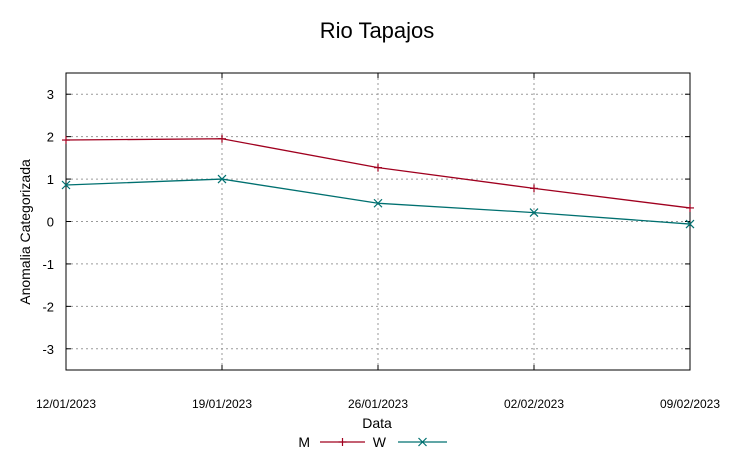  Describe the element at coordinates (25, 232) in the screenshot. I see `y-axis-label: Anomalia Categorizada` at that location.